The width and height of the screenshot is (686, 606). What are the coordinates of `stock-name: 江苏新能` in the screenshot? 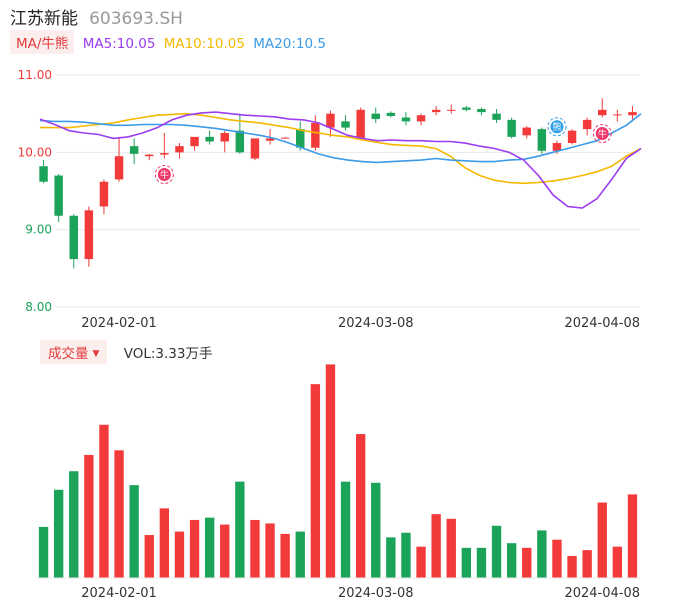 It's located at (44, 19).